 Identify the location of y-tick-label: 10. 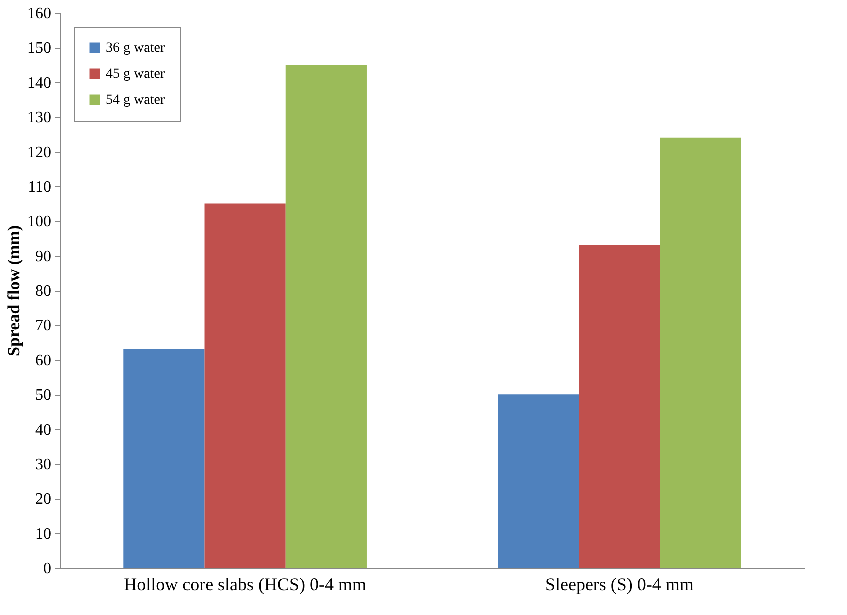
(44, 534).